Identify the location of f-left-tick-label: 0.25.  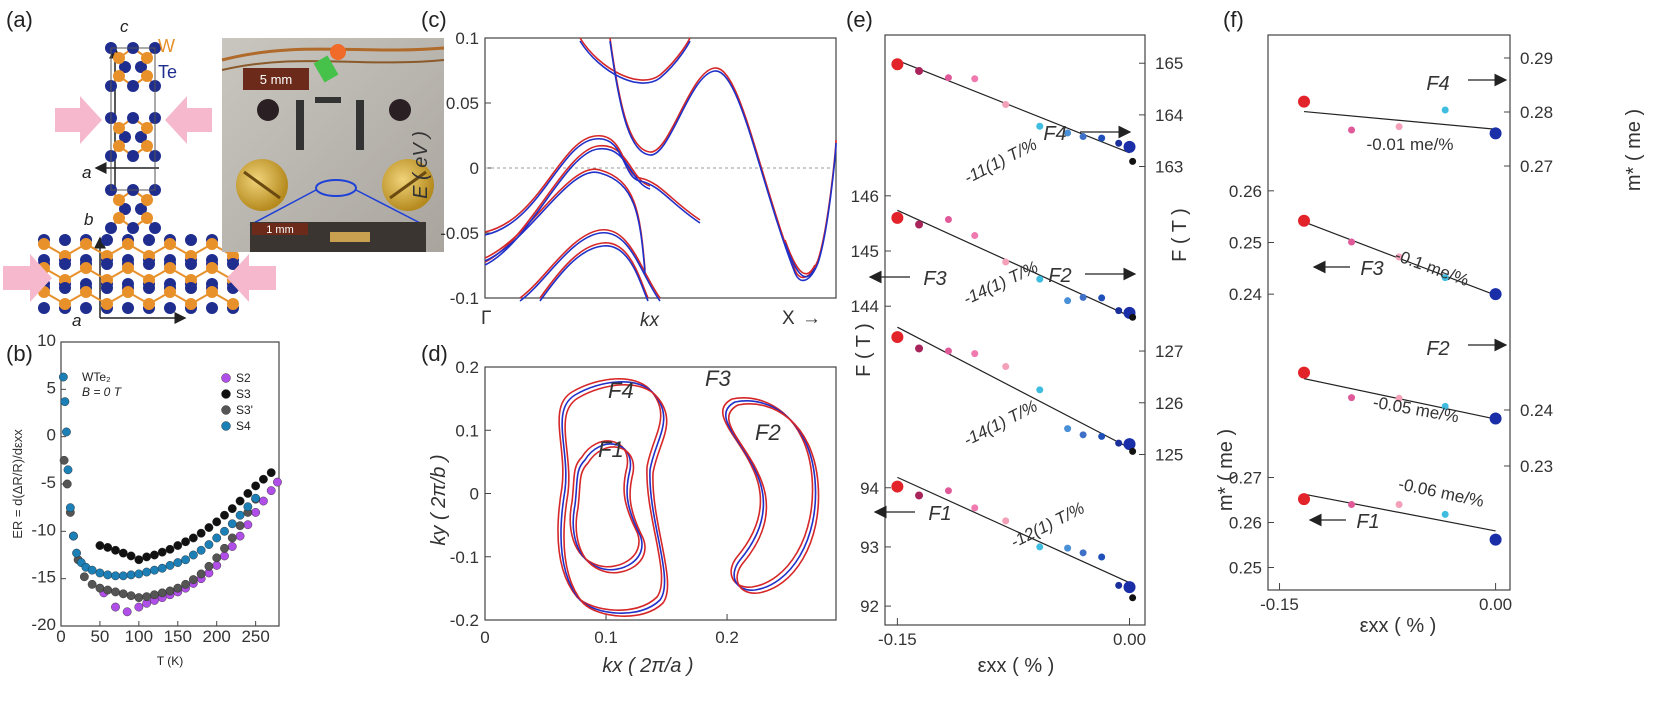
(1245, 568).